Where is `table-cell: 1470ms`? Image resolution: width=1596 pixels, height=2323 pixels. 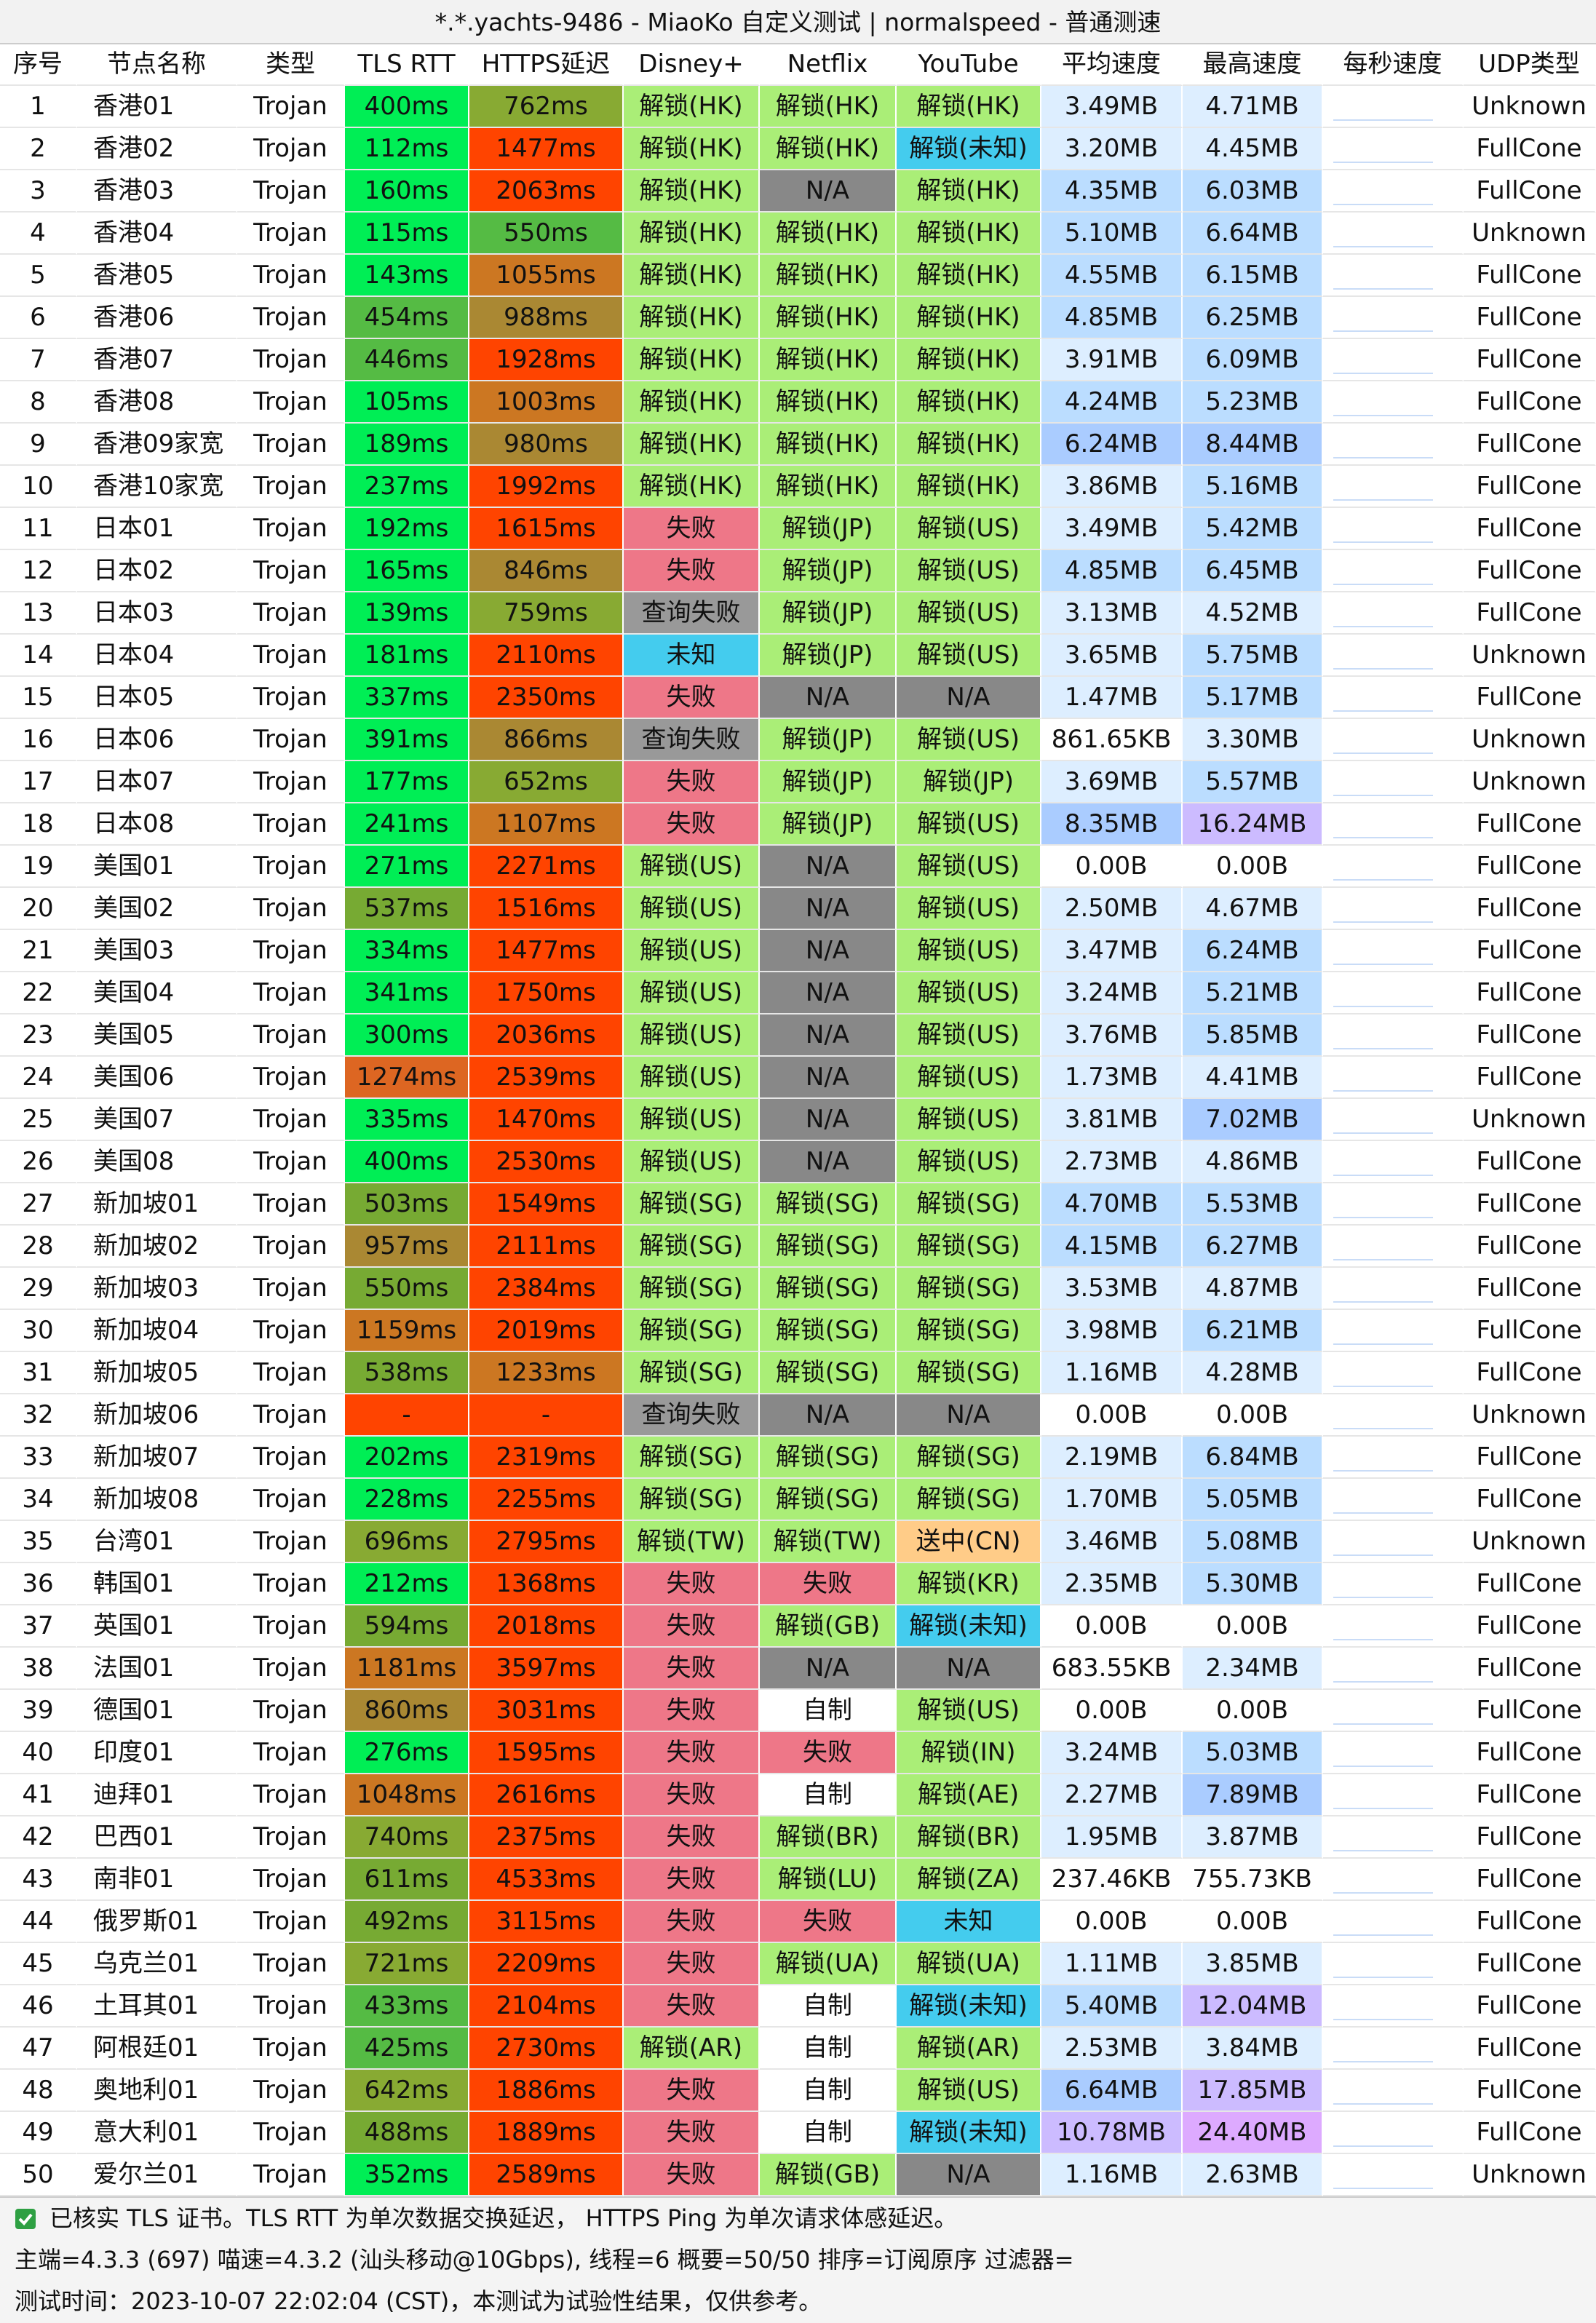 table-cell: 1470ms is located at coordinates (546, 1120).